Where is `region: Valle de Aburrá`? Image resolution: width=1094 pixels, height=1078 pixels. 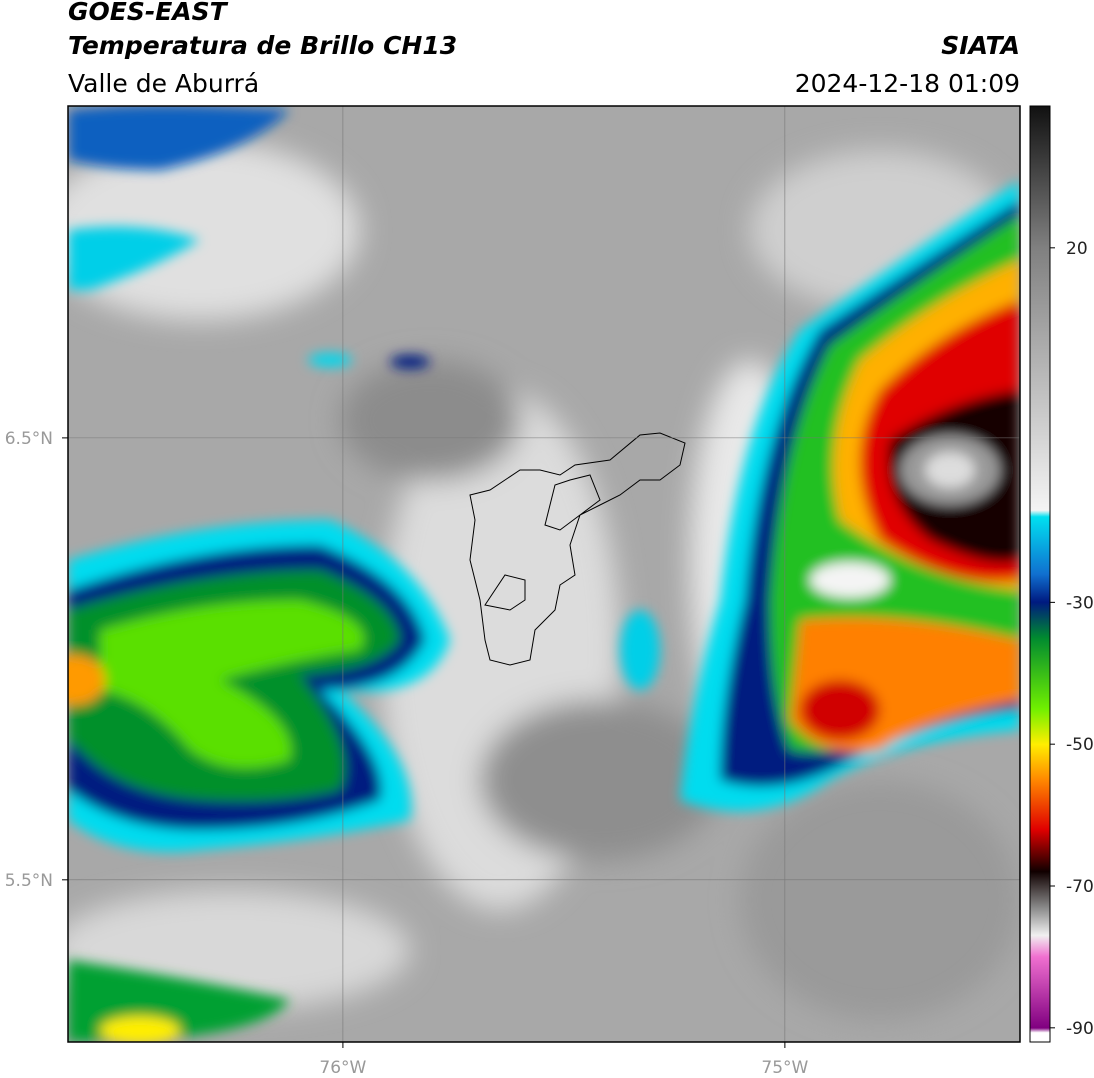 region: Valle de Aburrá is located at coordinates (163, 83).